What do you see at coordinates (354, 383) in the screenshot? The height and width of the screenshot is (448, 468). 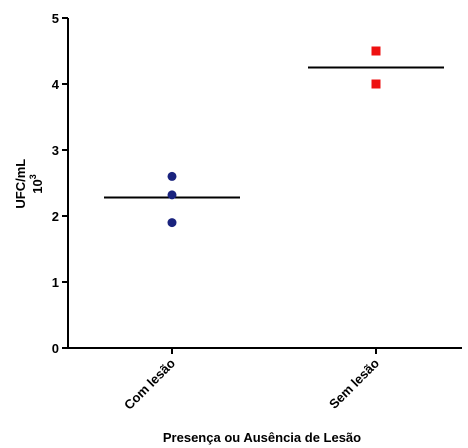 I see `x-tick-label: Sem lesão` at bounding box center [354, 383].